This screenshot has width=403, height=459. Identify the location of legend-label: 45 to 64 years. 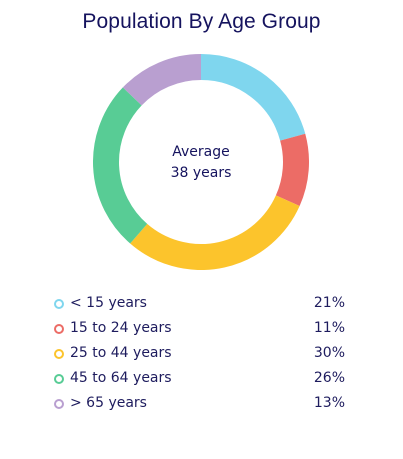
(121, 378).